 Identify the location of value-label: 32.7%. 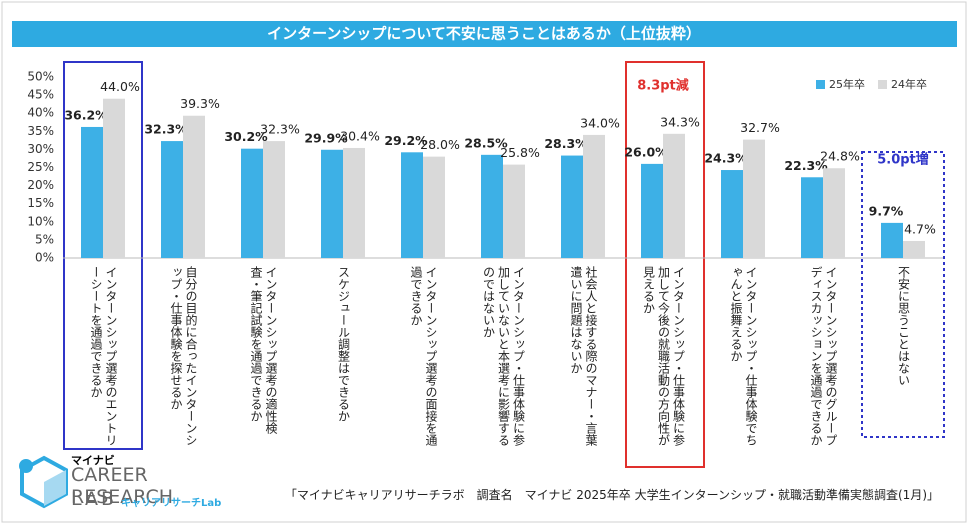
(760, 127).